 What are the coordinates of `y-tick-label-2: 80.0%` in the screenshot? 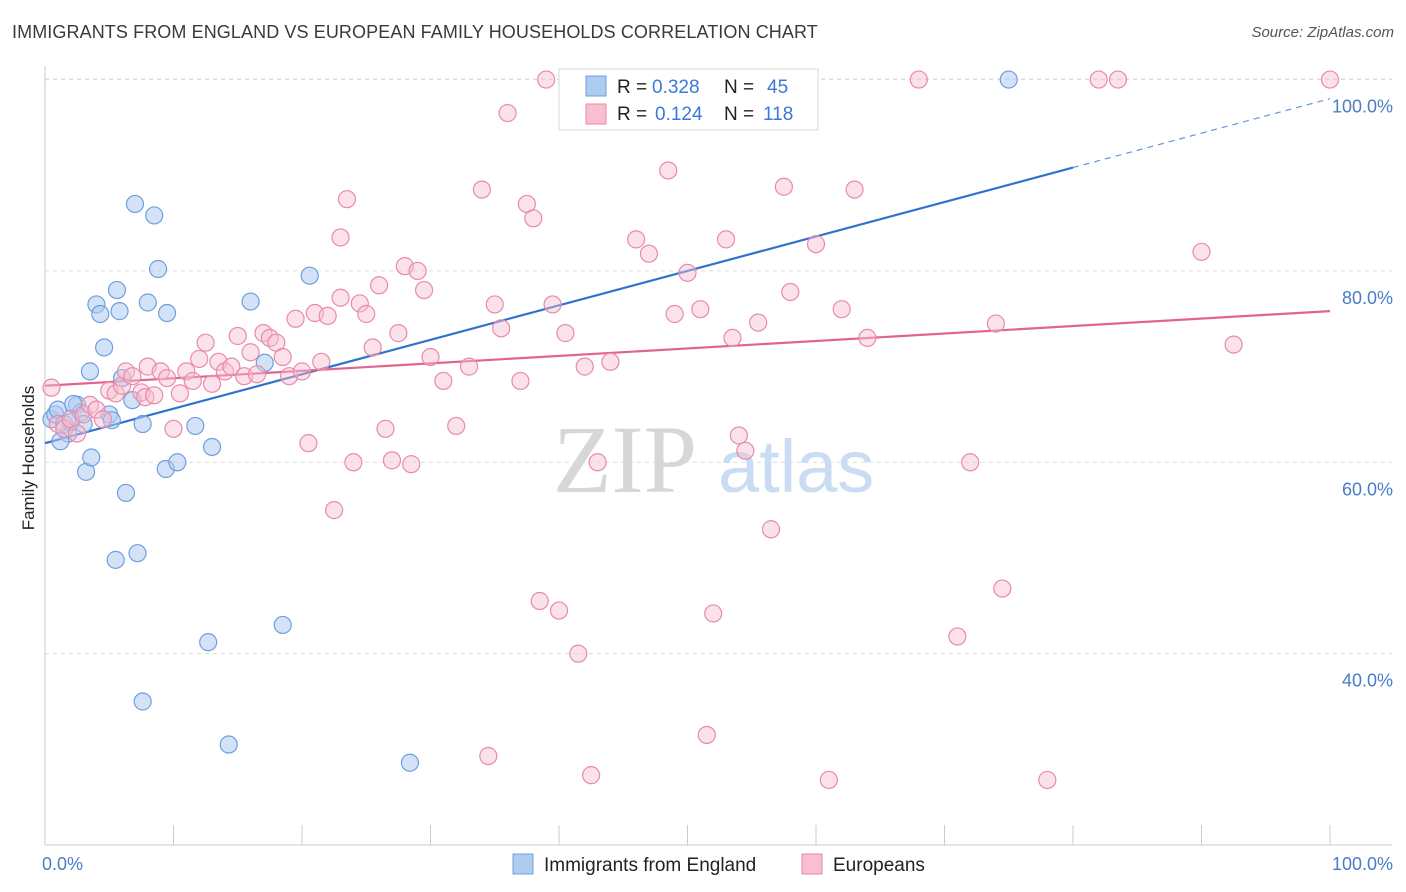 It's located at (1367, 298).